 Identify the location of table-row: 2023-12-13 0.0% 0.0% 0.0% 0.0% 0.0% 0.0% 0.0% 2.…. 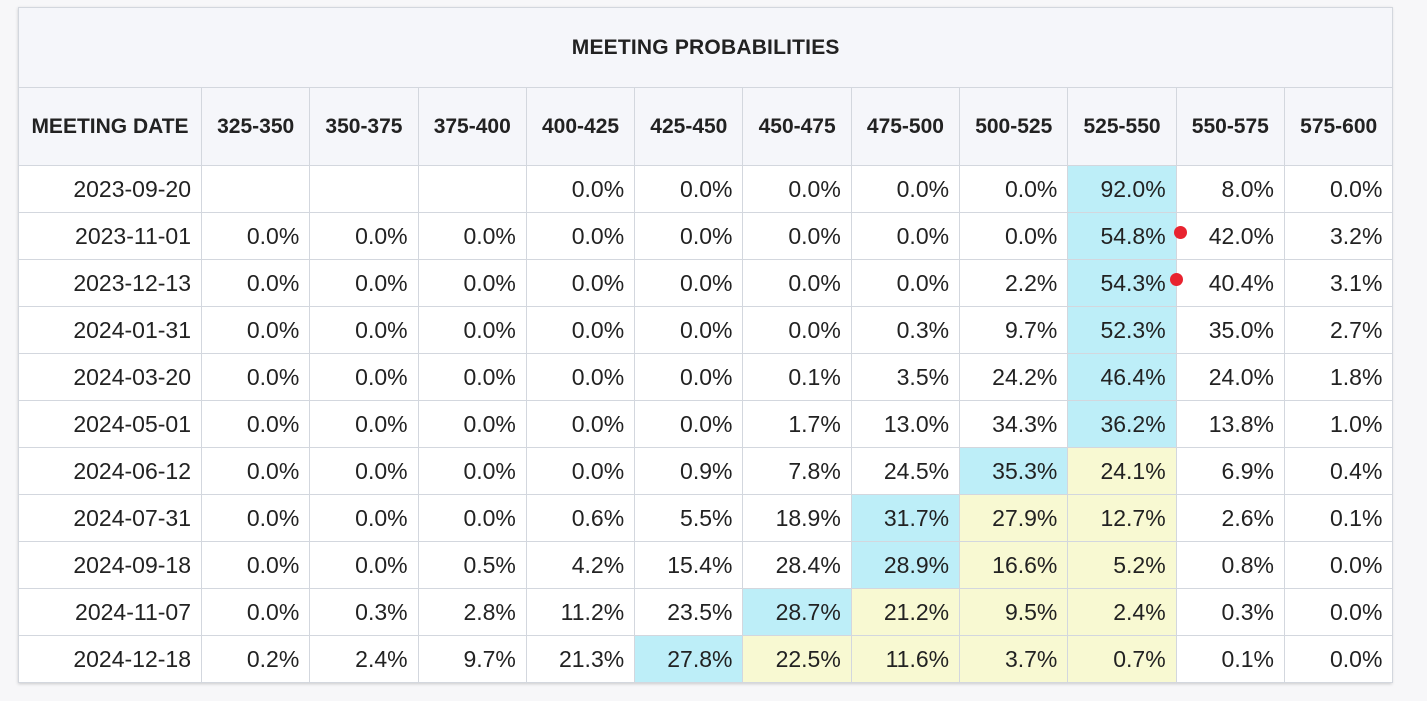
(706, 283).